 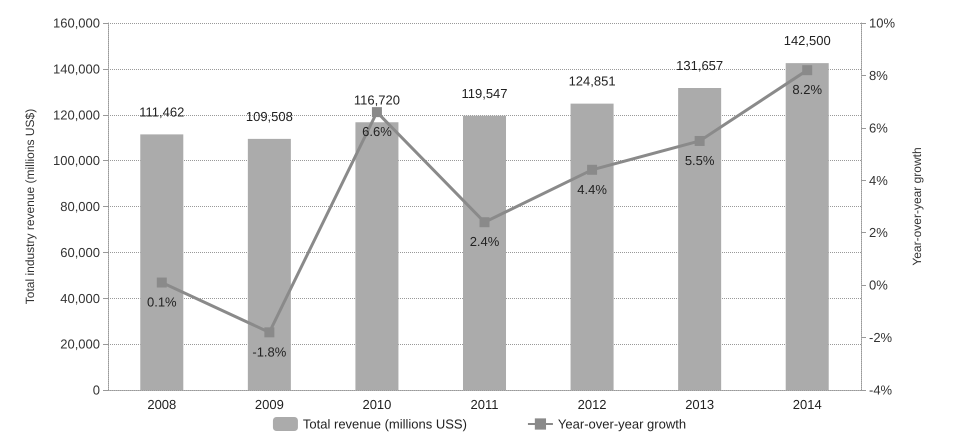 What do you see at coordinates (161, 112) in the screenshot?
I see `data-label: 111,462` at bounding box center [161, 112].